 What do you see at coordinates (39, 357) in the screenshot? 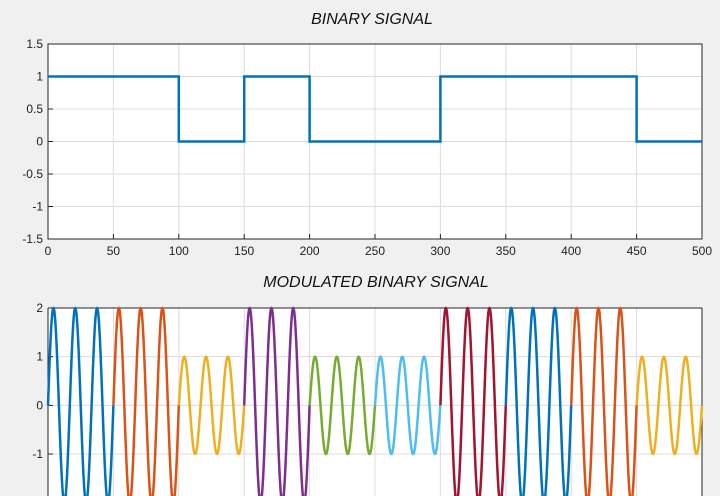
I see `plot2-y-tick-label: 1` at bounding box center [39, 357].